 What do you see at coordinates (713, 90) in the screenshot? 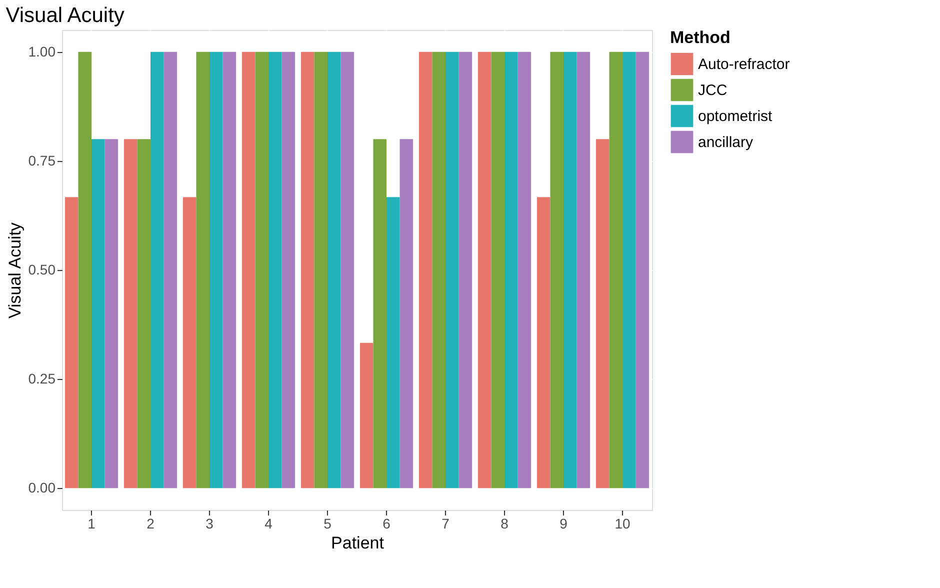
I see `legend-label: JCC` at bounding box center [713, 90].